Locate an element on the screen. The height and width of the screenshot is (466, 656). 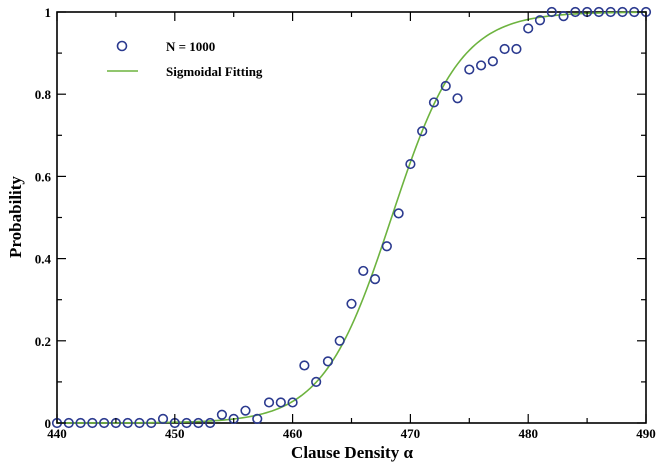
legend-label-fit: Sigmoidal Fitting is located at coordinates (214, 71).